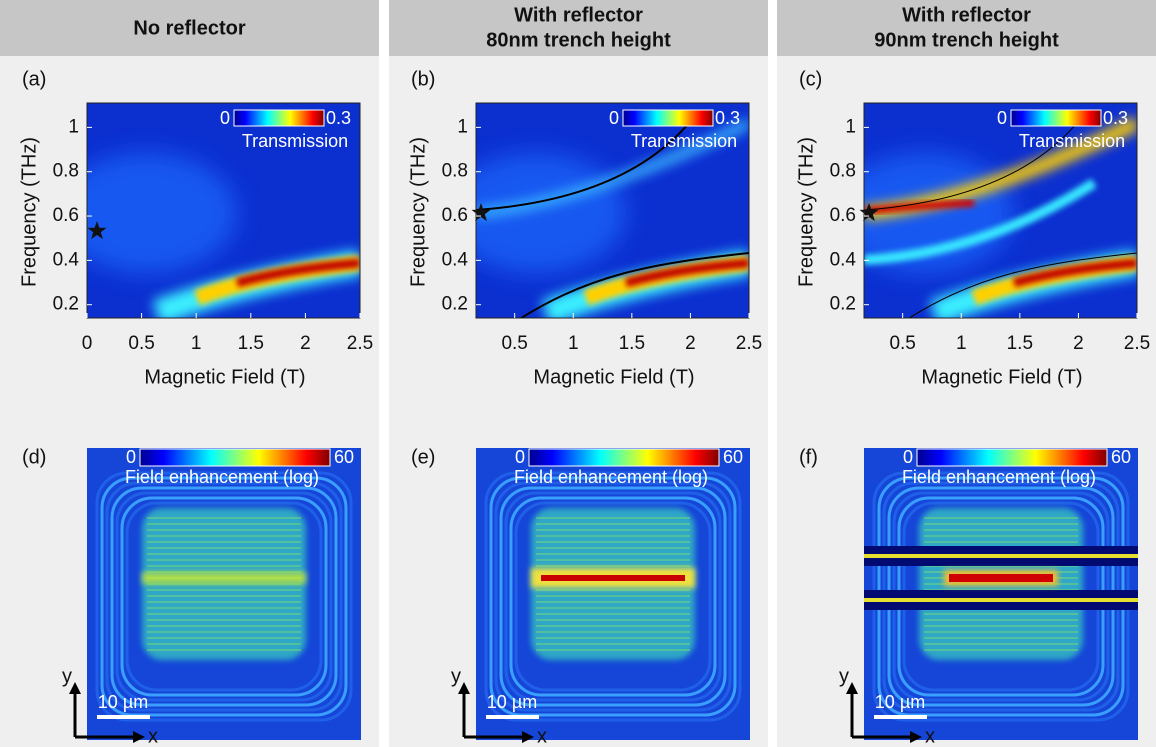 This screenshot has height=747, width=1156. What do you see at coordinates (224, 377) in the screenshot?
I see `x-axis-label: Magnetic Field (T)` at bounding box center [224, 377].